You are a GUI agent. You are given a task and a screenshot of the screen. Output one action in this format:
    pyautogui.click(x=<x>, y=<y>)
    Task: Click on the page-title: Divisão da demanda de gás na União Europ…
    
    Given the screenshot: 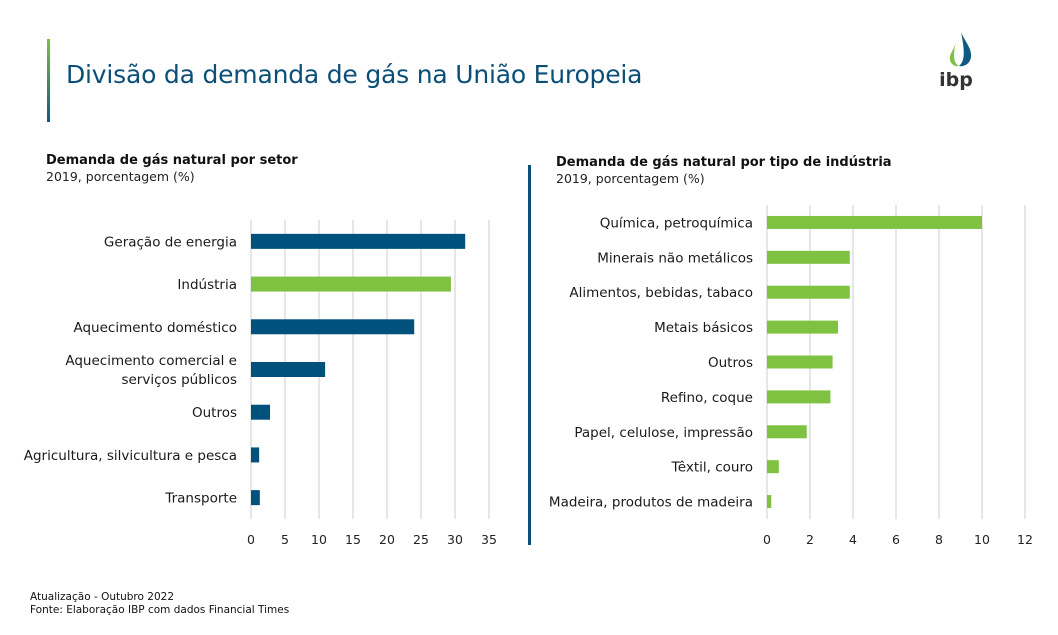 What is the action you would take?
    pyautogui.click(x=354, y=74)
    